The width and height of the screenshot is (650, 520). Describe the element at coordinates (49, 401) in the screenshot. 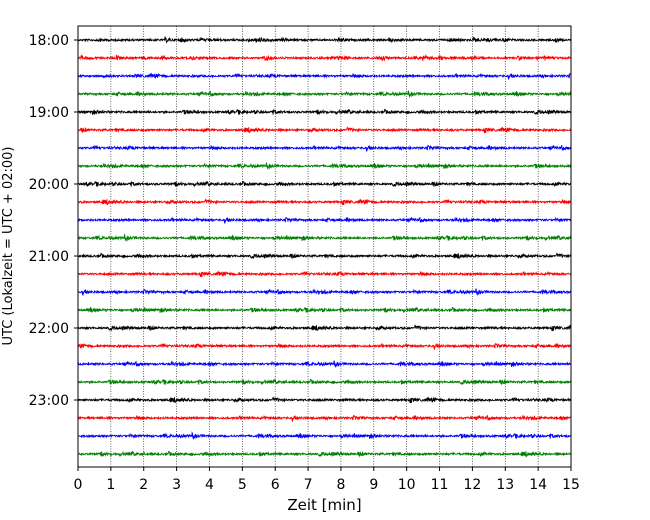

I see `y-tick-label: 23:00` at that location.